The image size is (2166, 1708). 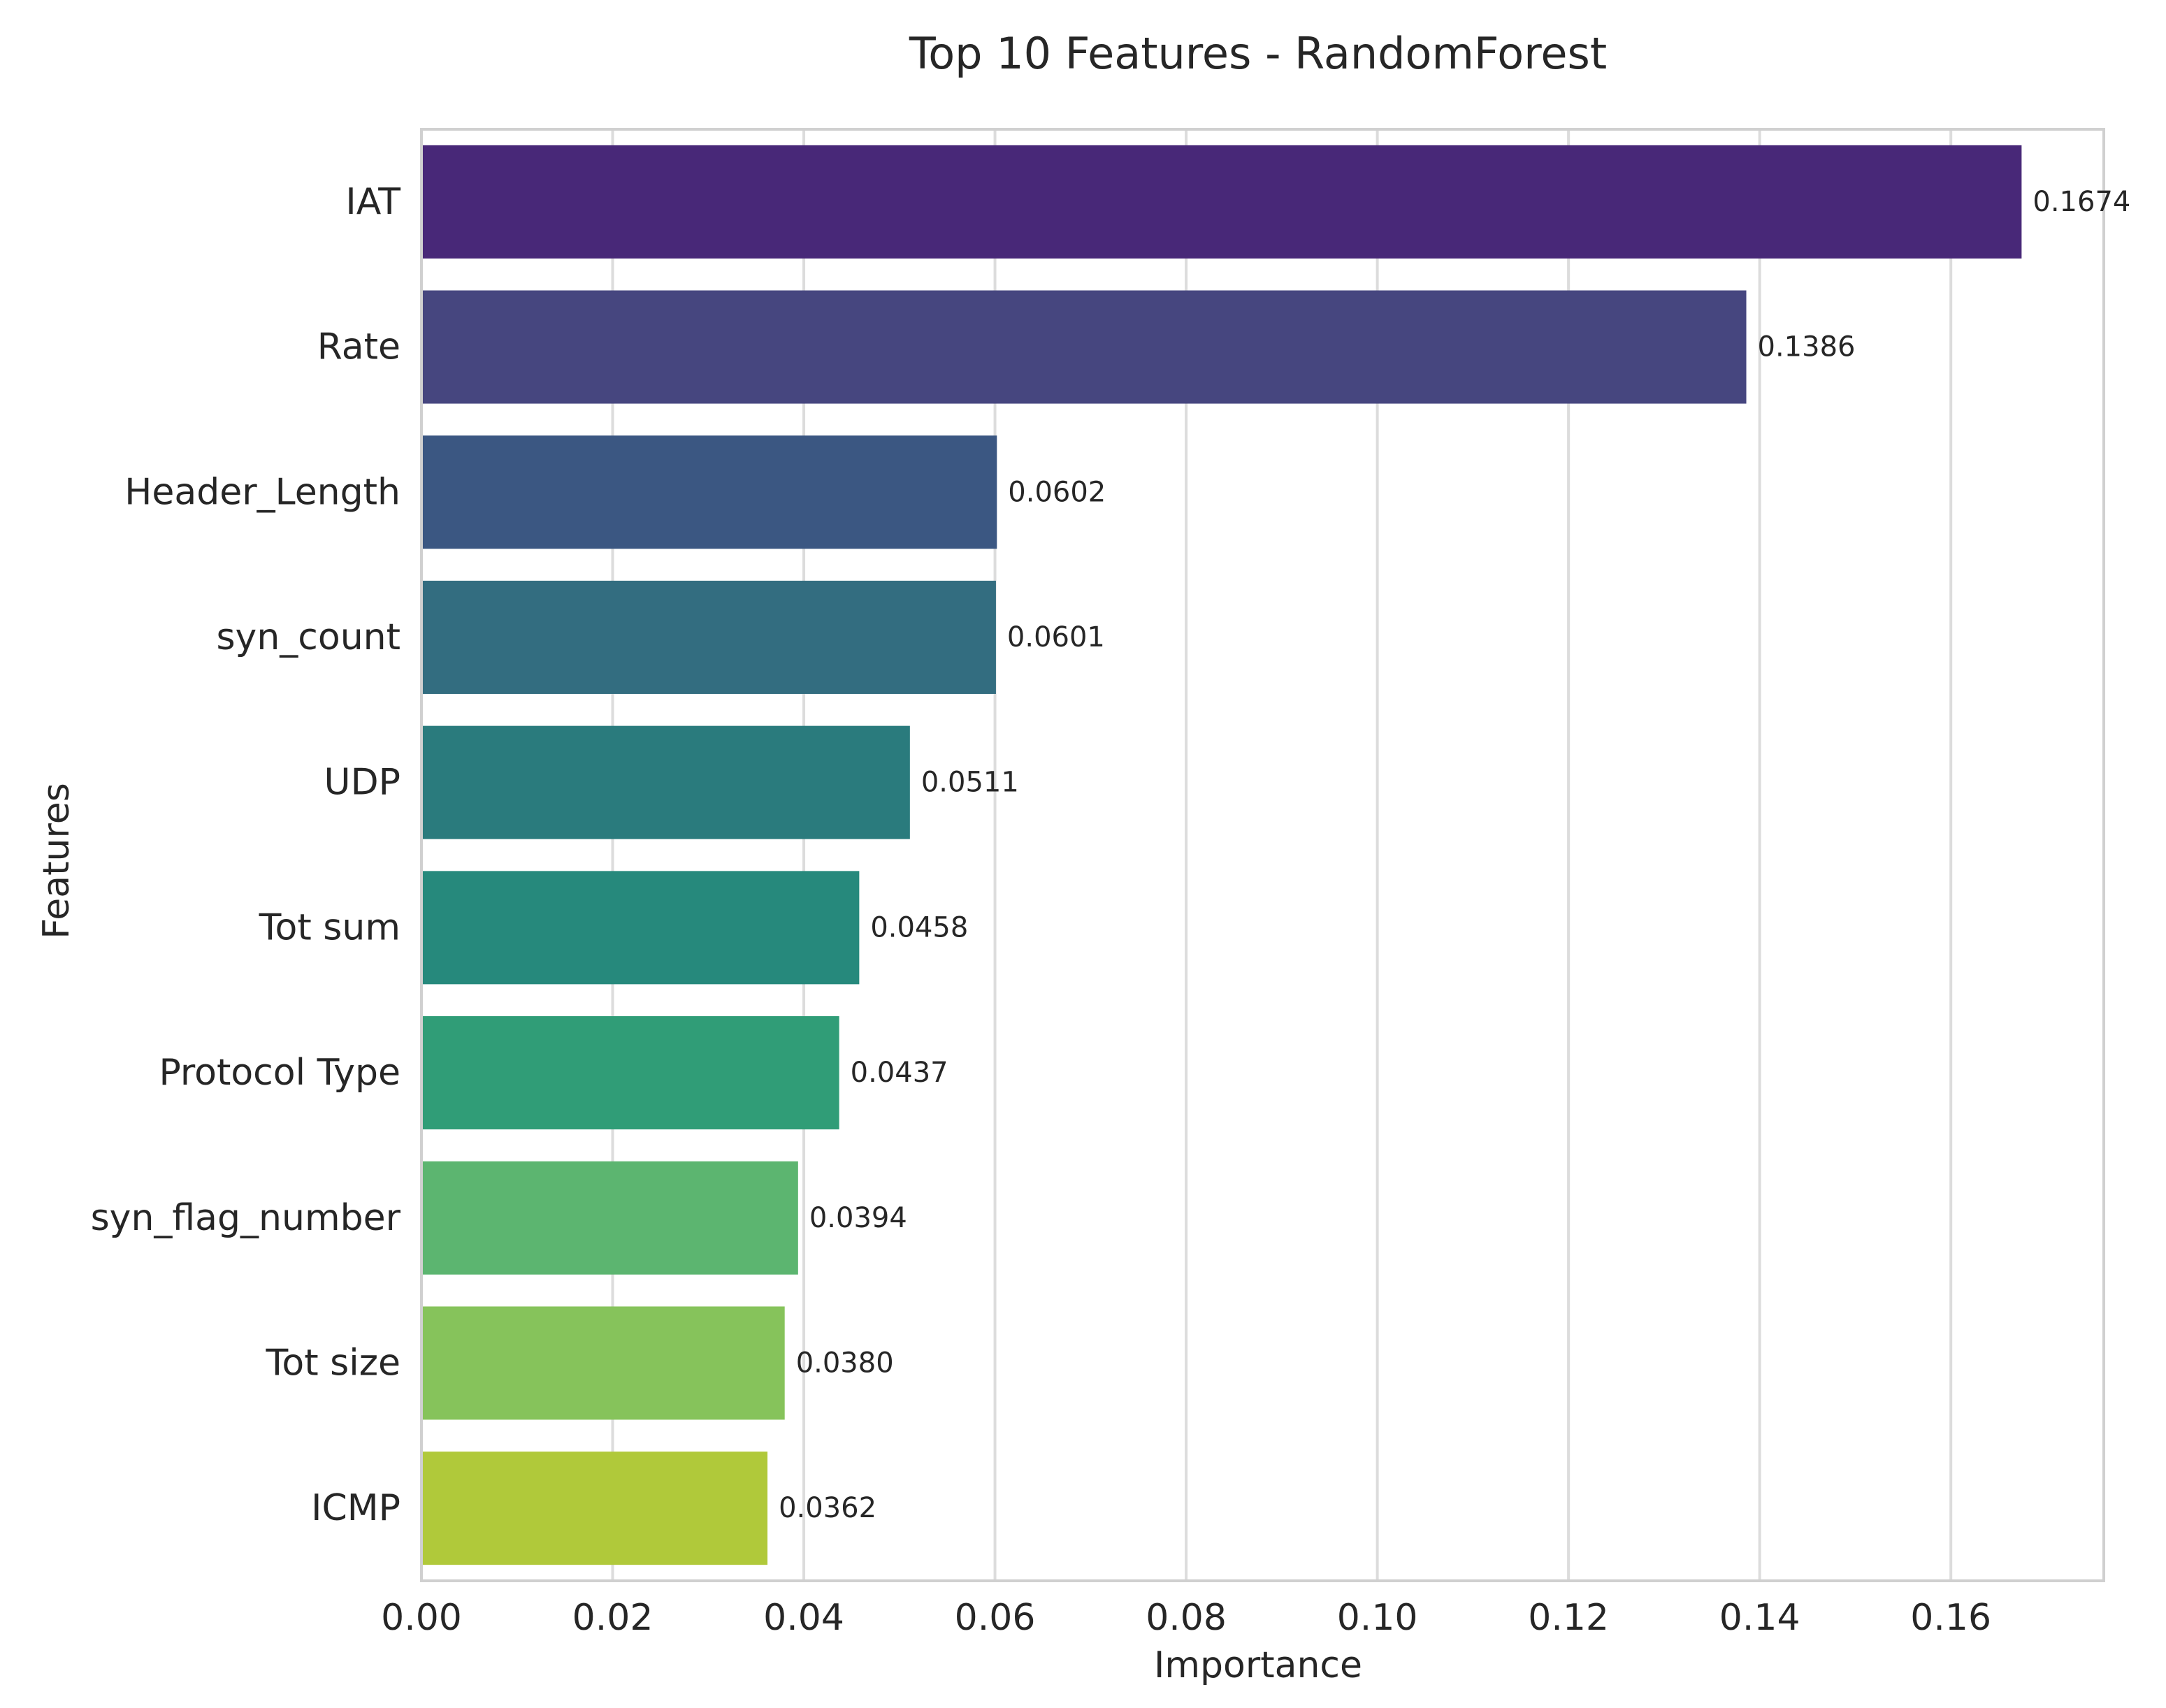 What do you see at coordinates (1951, 1618) in the screenshot?
I see `x-tick-label: 0.16` at bounding box center [1951, 1618].